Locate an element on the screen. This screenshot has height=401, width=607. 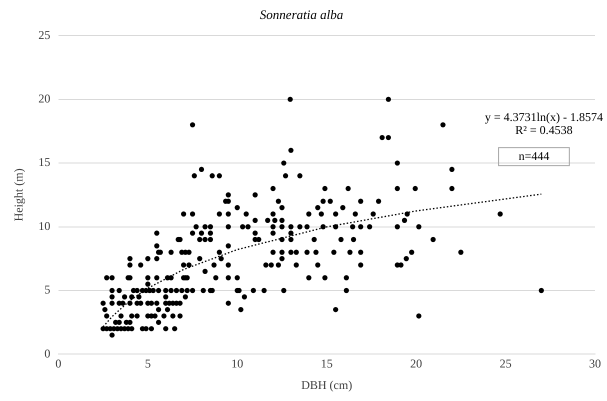
y-tick-label: 15 is located at coordinates (44, 162).